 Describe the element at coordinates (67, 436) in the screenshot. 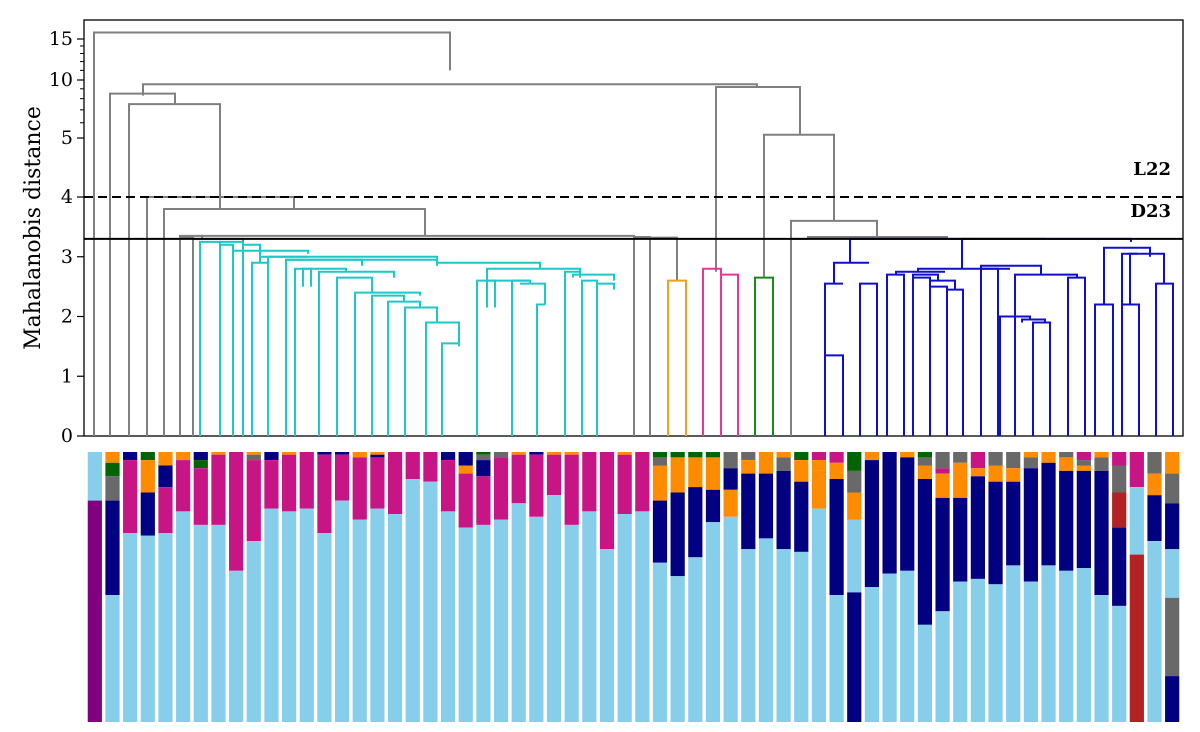

I see `y-tick-label: 0` at that location.